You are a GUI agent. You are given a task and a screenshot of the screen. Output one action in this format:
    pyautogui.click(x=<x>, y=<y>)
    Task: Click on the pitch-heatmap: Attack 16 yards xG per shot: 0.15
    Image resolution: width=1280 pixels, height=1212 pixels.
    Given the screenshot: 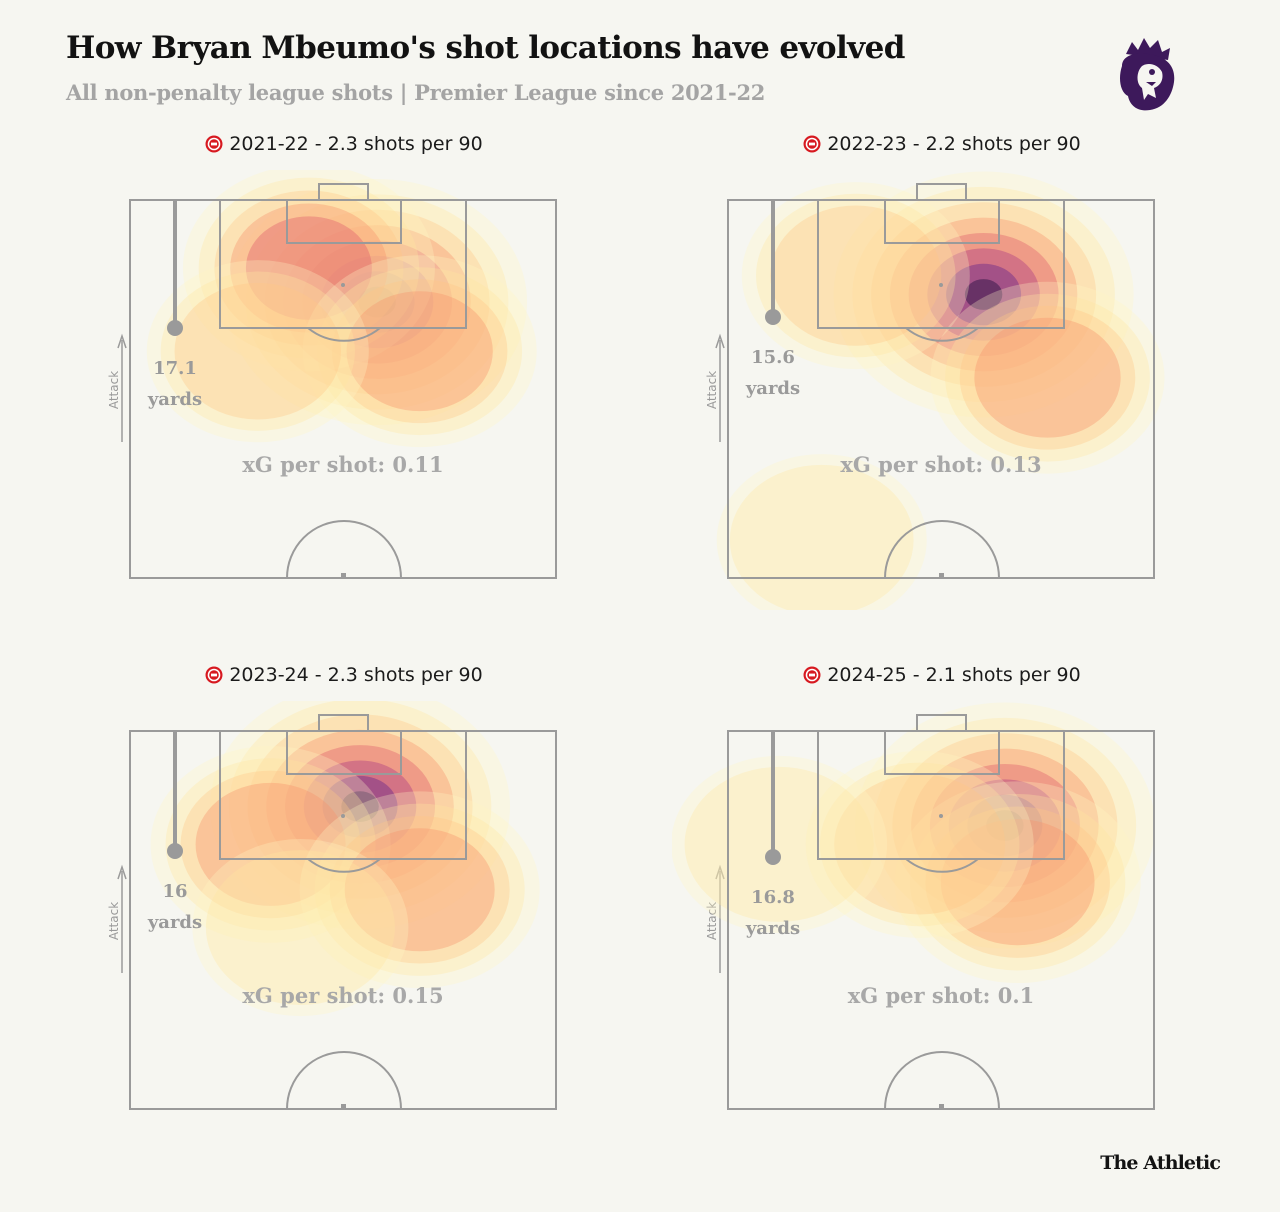 What is the action you would take?
    pyautogui.click(x=332, y=905)
    